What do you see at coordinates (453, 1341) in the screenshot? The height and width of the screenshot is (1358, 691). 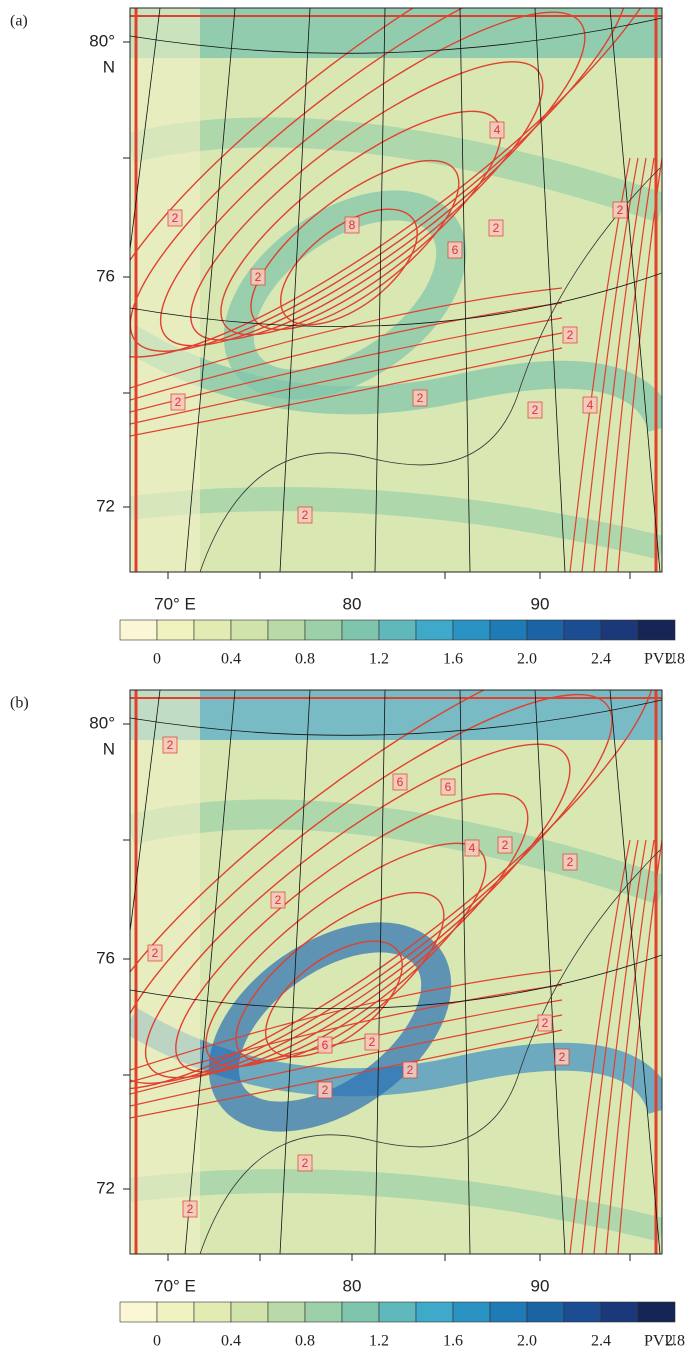 I see `colorbar-tick-label: 1.6` at bounding box center [453, 1341].